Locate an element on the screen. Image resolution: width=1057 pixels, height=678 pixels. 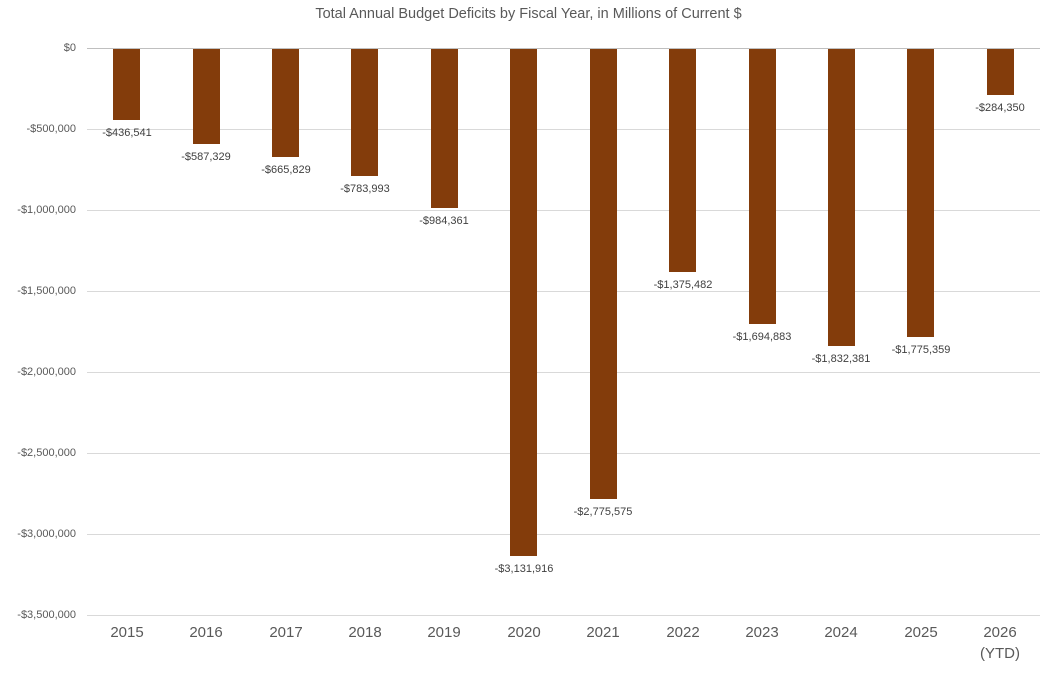
data-label: -$1,832,381 is located at coordinates (841, 359).